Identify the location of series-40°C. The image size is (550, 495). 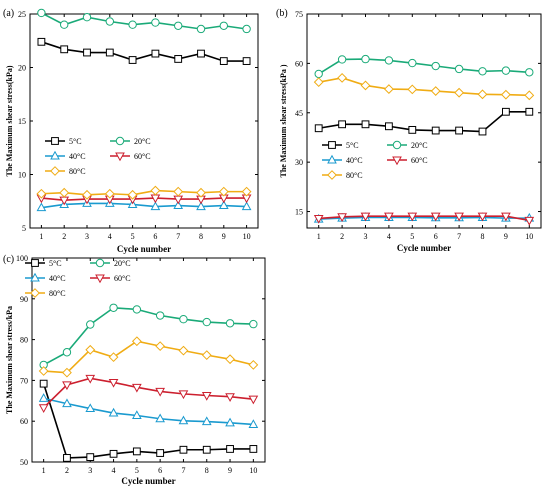
(144, 205).